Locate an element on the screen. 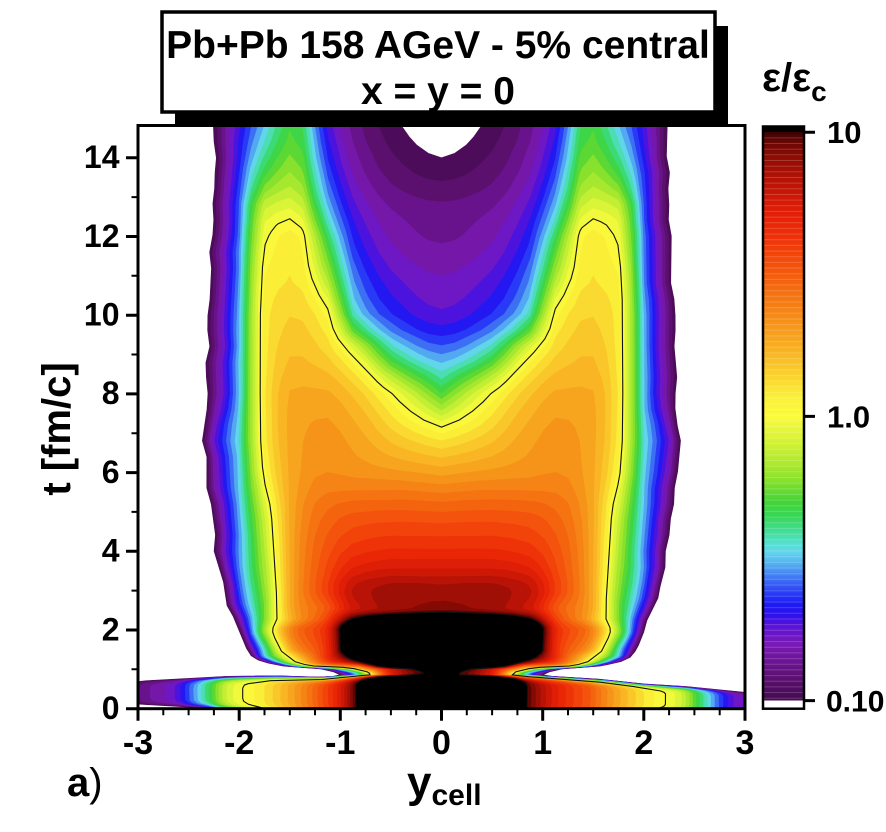 The image size is (886, 832). svg-text: 6 is located at coordinates (111, 472).